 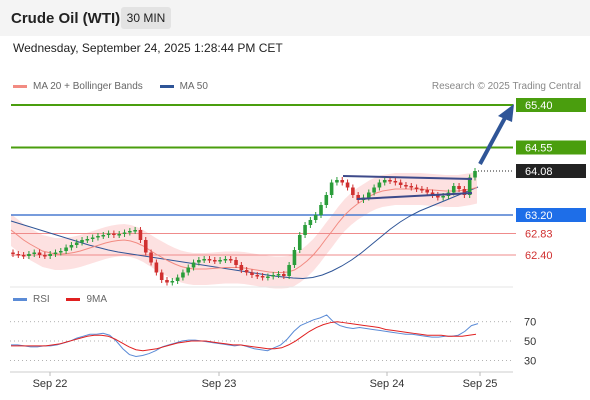 What do you see at coordinates (539, 149) in the screenshot?
I see `level-label-1: 64.55` at bounding box center [539, 149].